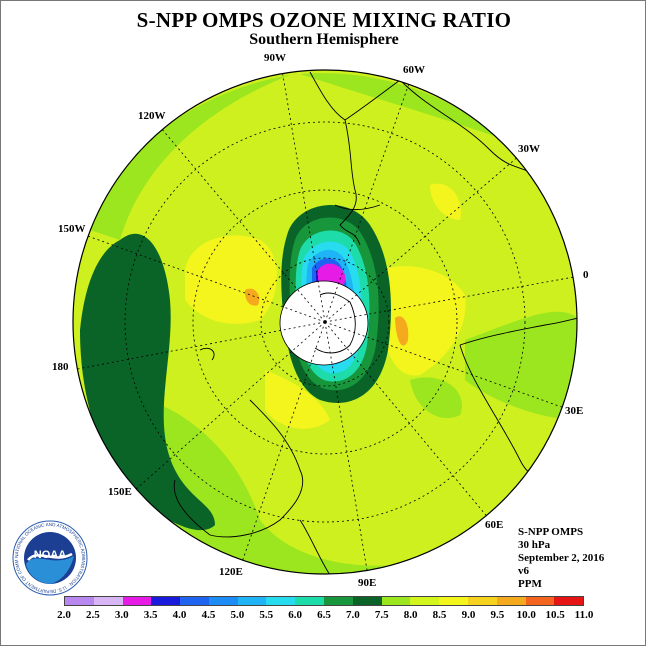 This screenshot has width=648, height=648. Describe the element at coordinates (120, 492) in the screenshot. I see `lon-label-150e: 150E` at that location.